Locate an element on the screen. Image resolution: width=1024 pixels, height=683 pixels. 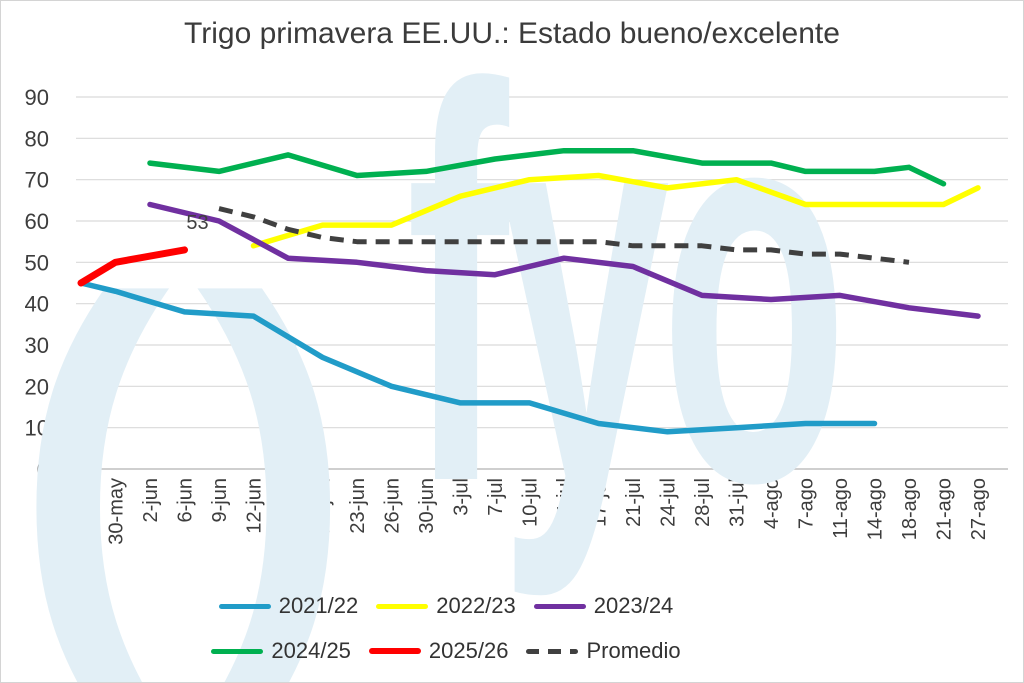
y-axis-tick-label: 50 is located at coordinates (37, 262).